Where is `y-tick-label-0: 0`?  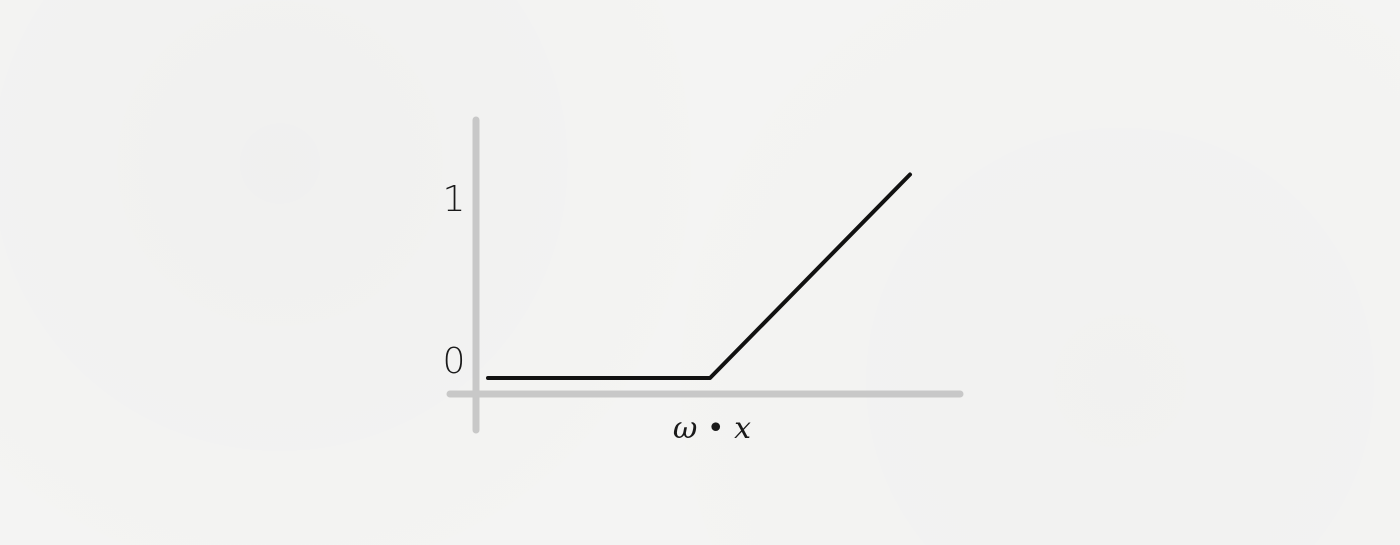
y-tick-label-0: 0 is located at coordinates (454, 361).